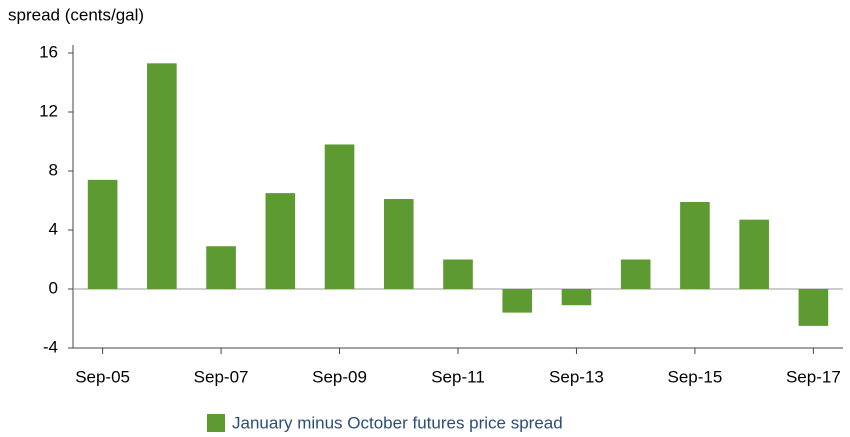  Describe the element at coordinates (221, 376) in the screenshot. I see `x-tick-label: Sep-07` at that location.